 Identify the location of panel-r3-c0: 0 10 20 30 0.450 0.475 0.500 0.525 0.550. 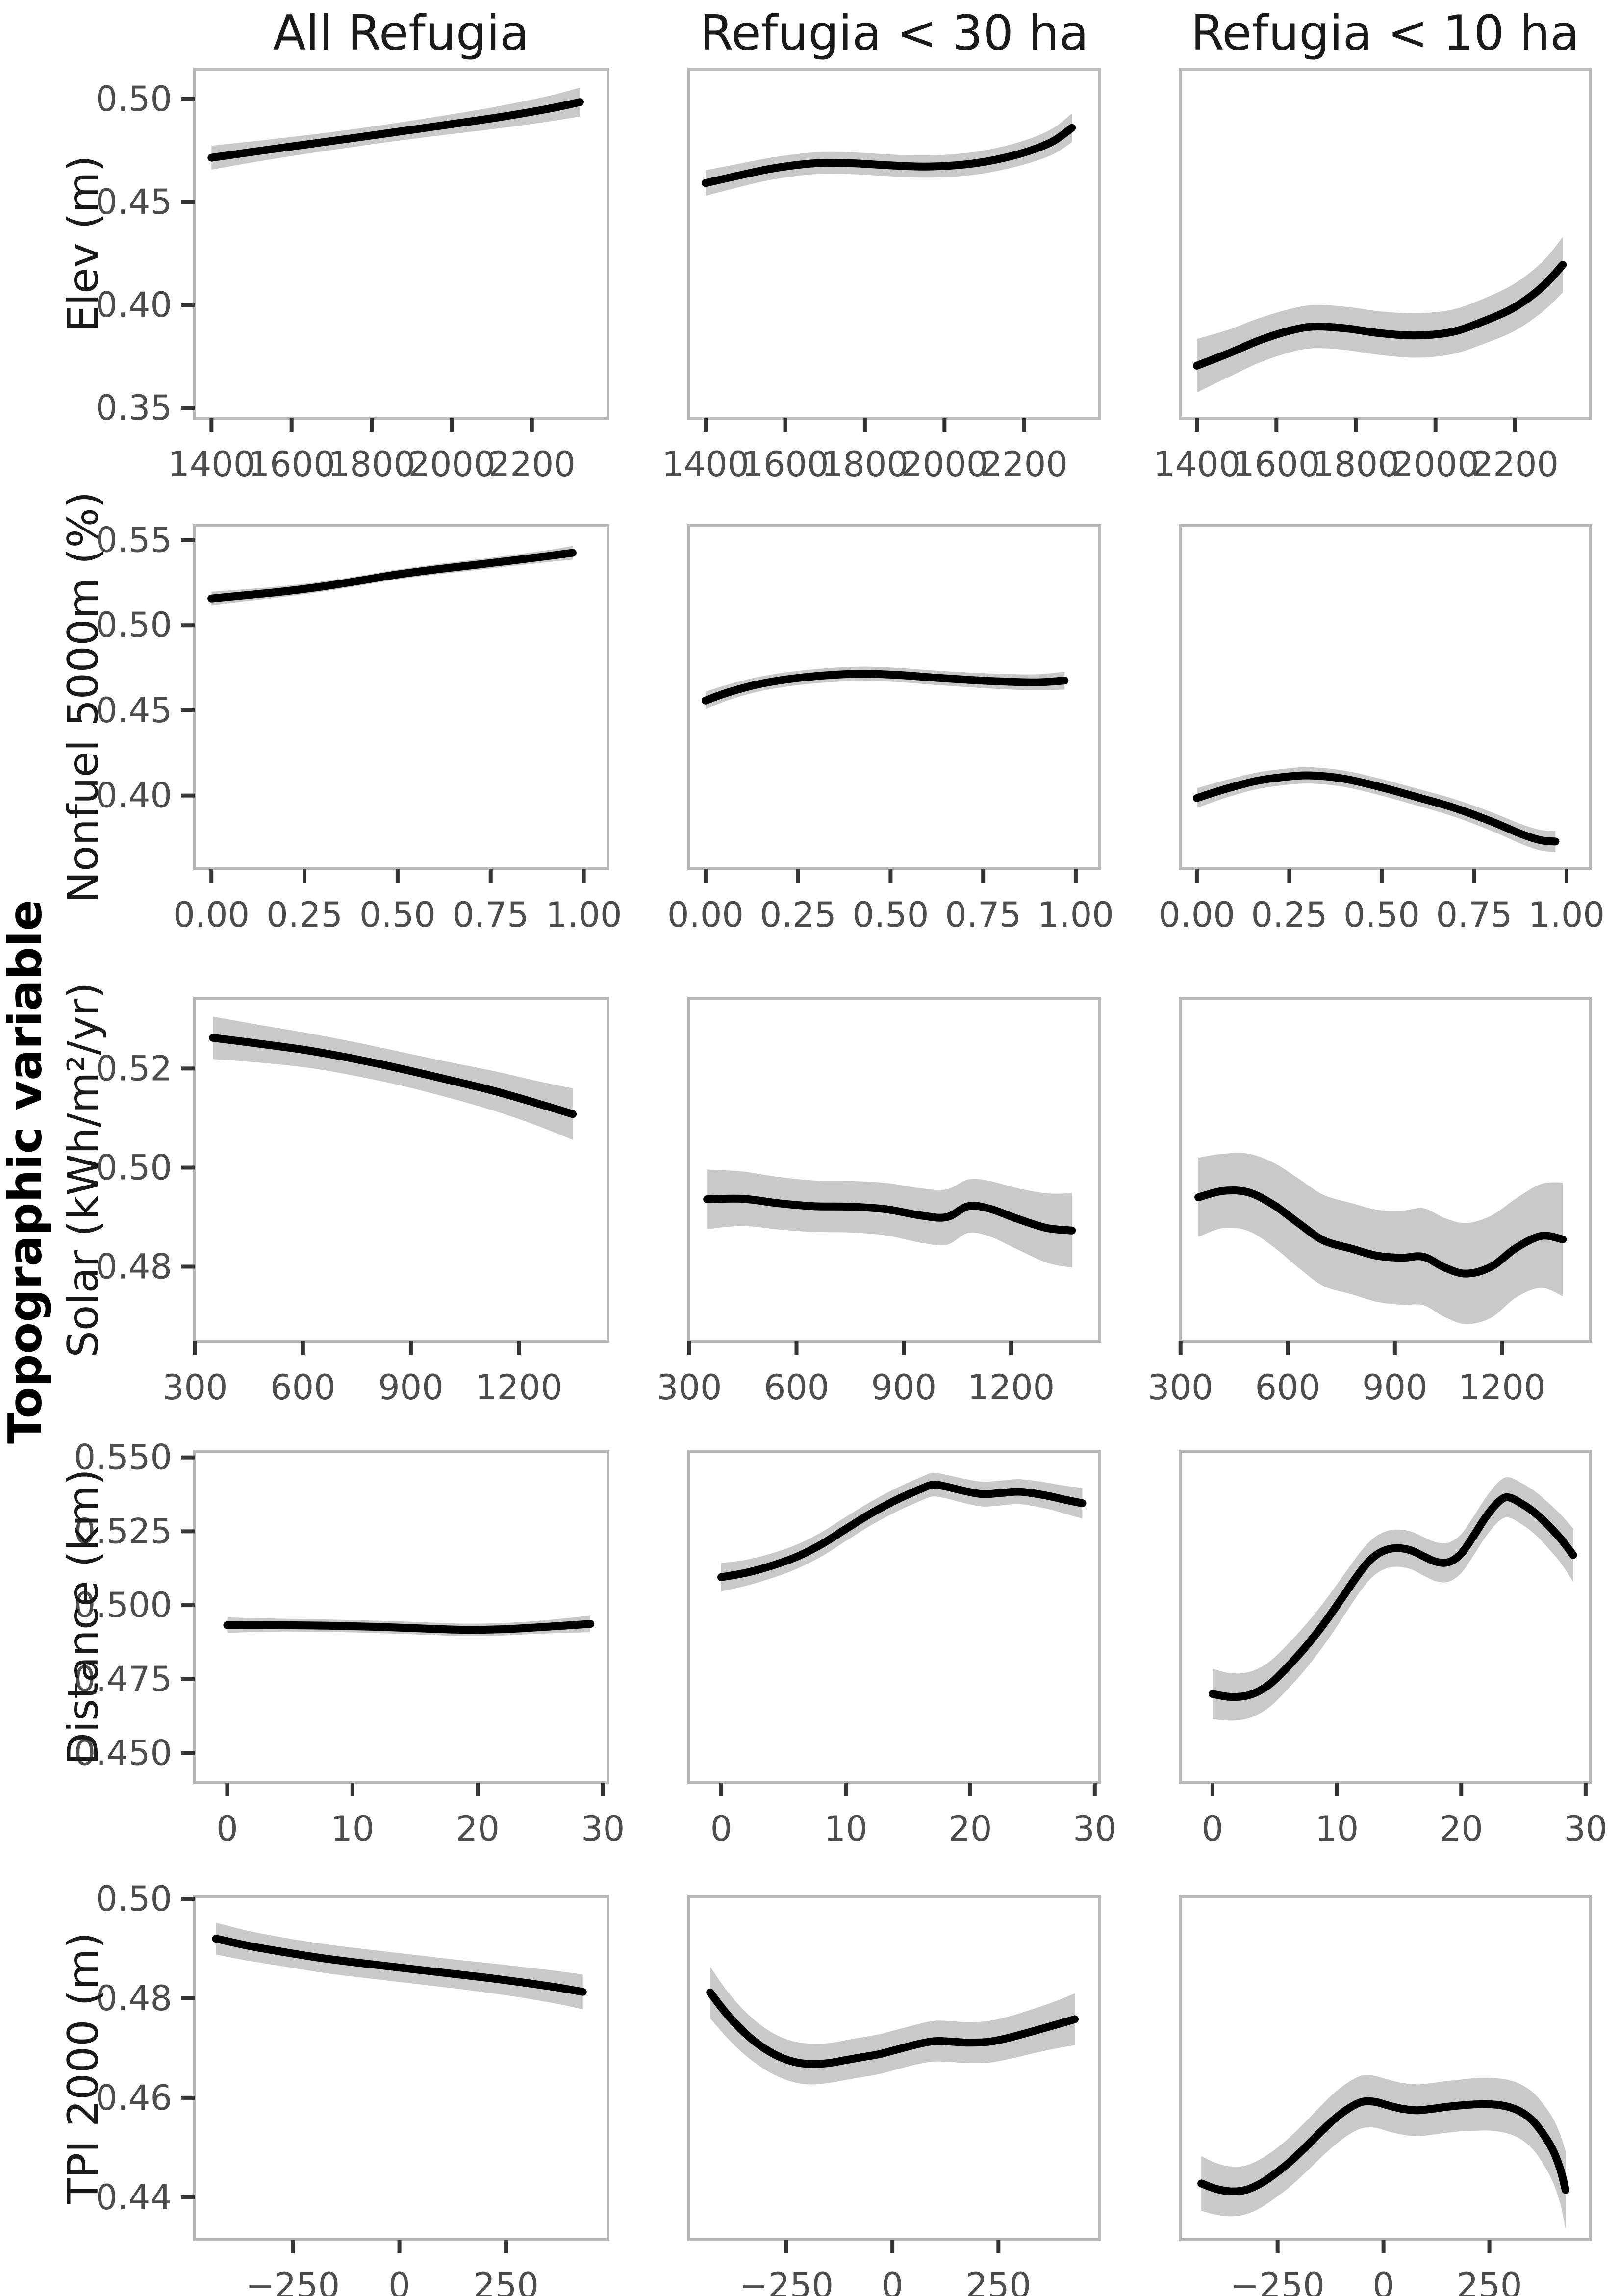
(349, 1643).